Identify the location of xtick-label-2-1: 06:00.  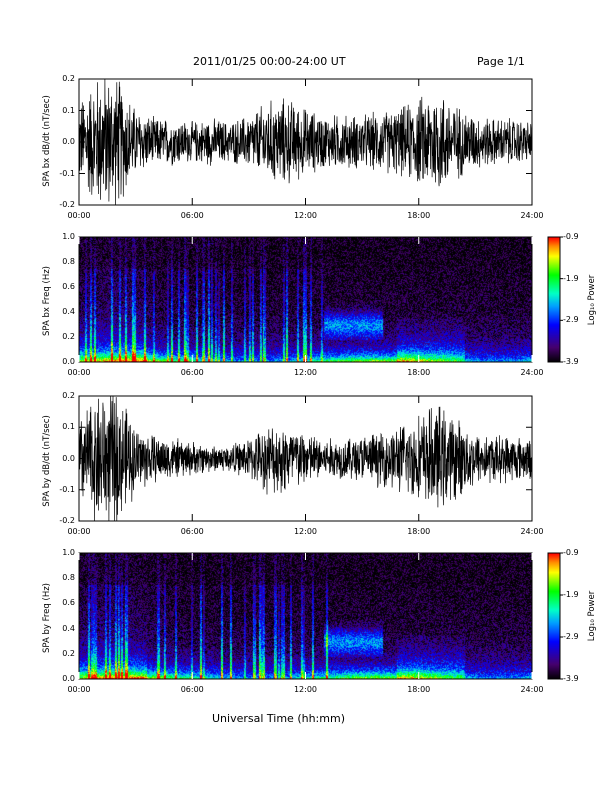
(192, 372).